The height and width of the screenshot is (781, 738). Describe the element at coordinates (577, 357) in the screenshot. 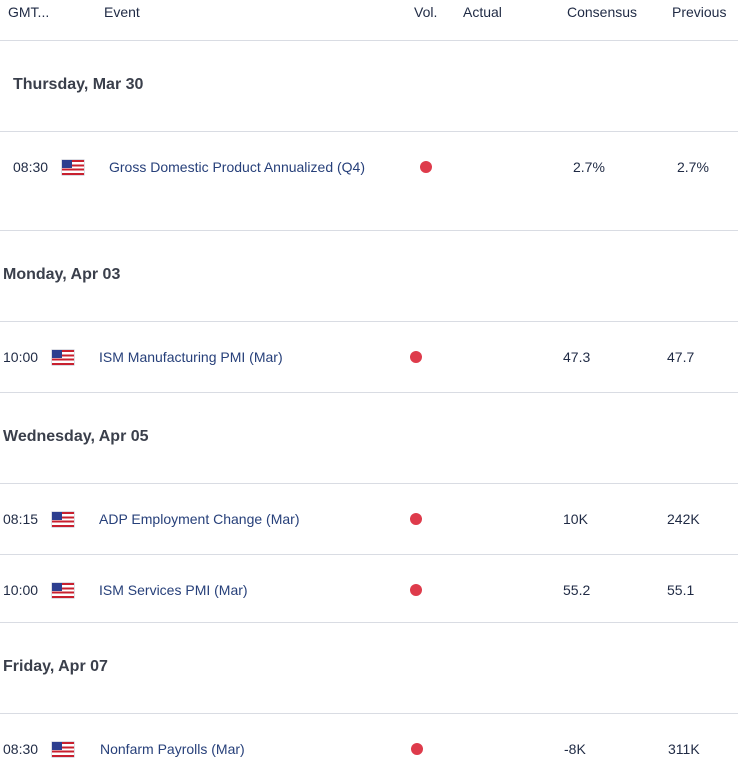

I see `consensus-value: 47.3` at that location.